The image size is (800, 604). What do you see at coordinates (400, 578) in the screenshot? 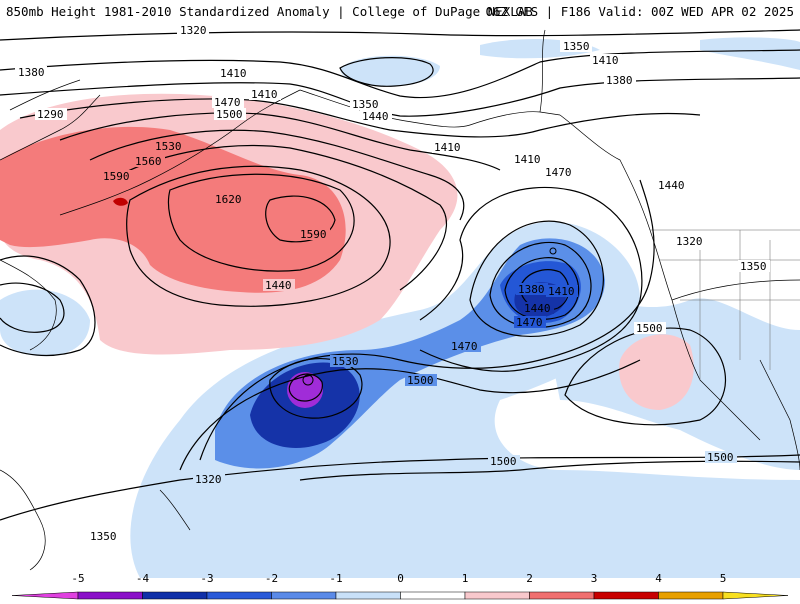
I see `colorbar-tick-label: 0` at bounding box center [400, 578].